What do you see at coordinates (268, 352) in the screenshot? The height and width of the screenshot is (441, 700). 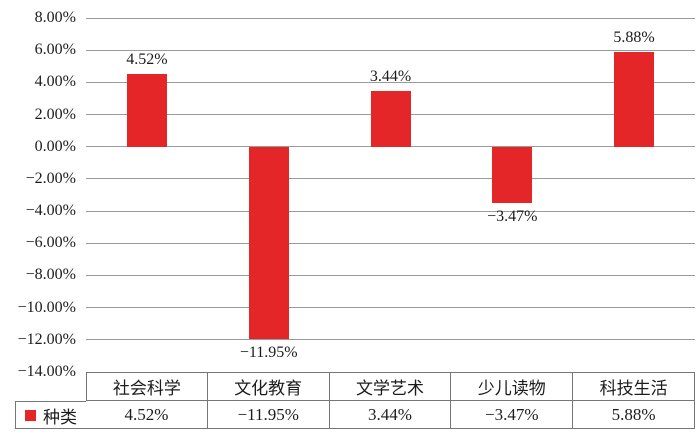 I see `bar-value-label: −11.95%` at bounding box center [268, 352].